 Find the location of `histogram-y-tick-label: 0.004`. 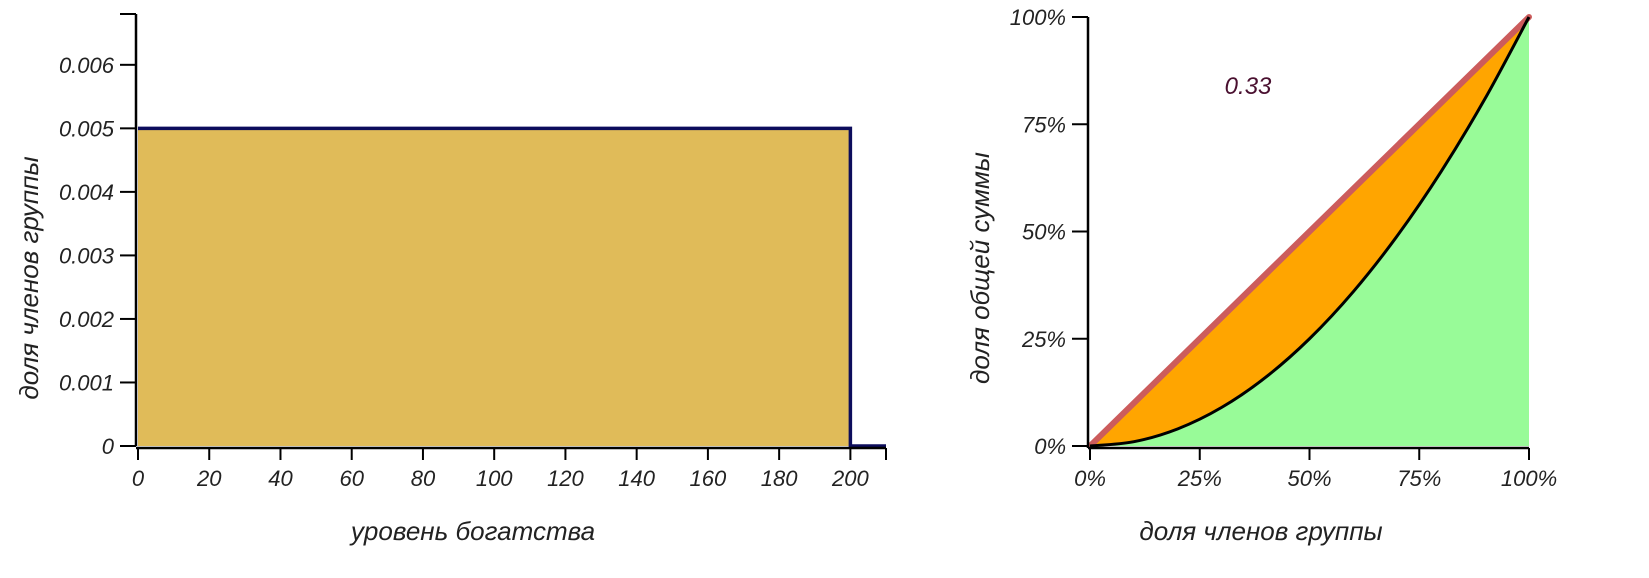

histogram-y-tick-label: 0.004 is located at coordinates (86, 192).